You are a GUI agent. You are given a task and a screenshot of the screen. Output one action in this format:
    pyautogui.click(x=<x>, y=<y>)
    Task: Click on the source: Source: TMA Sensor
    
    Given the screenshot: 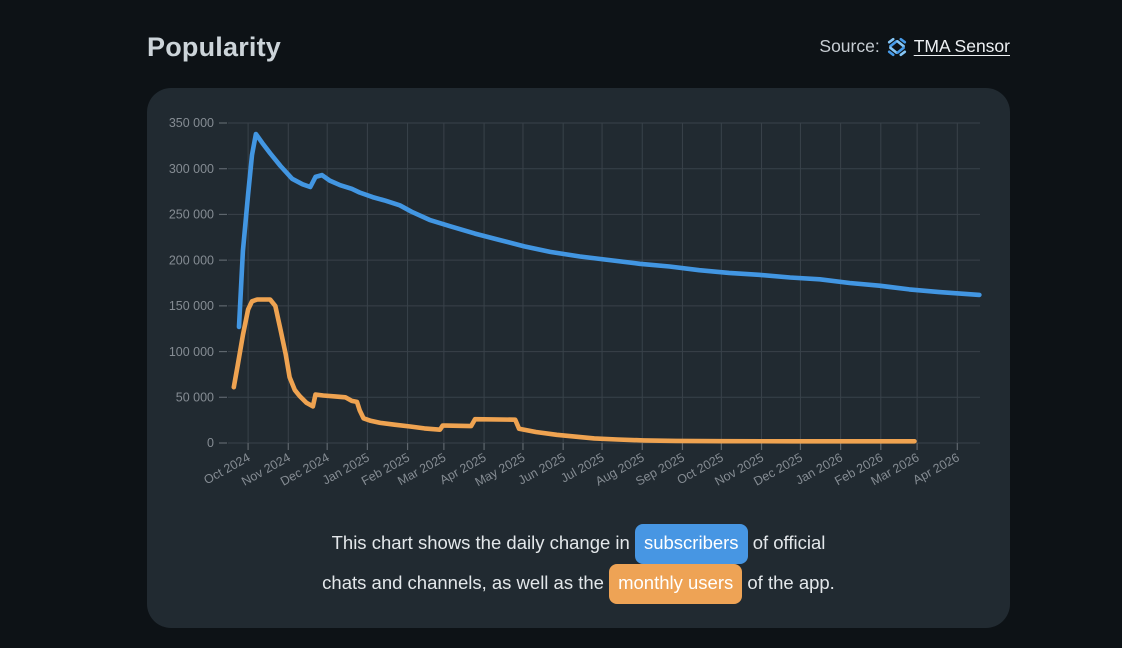 What is the action you would take?
    pyautogui.click(x=914, y=46)
    